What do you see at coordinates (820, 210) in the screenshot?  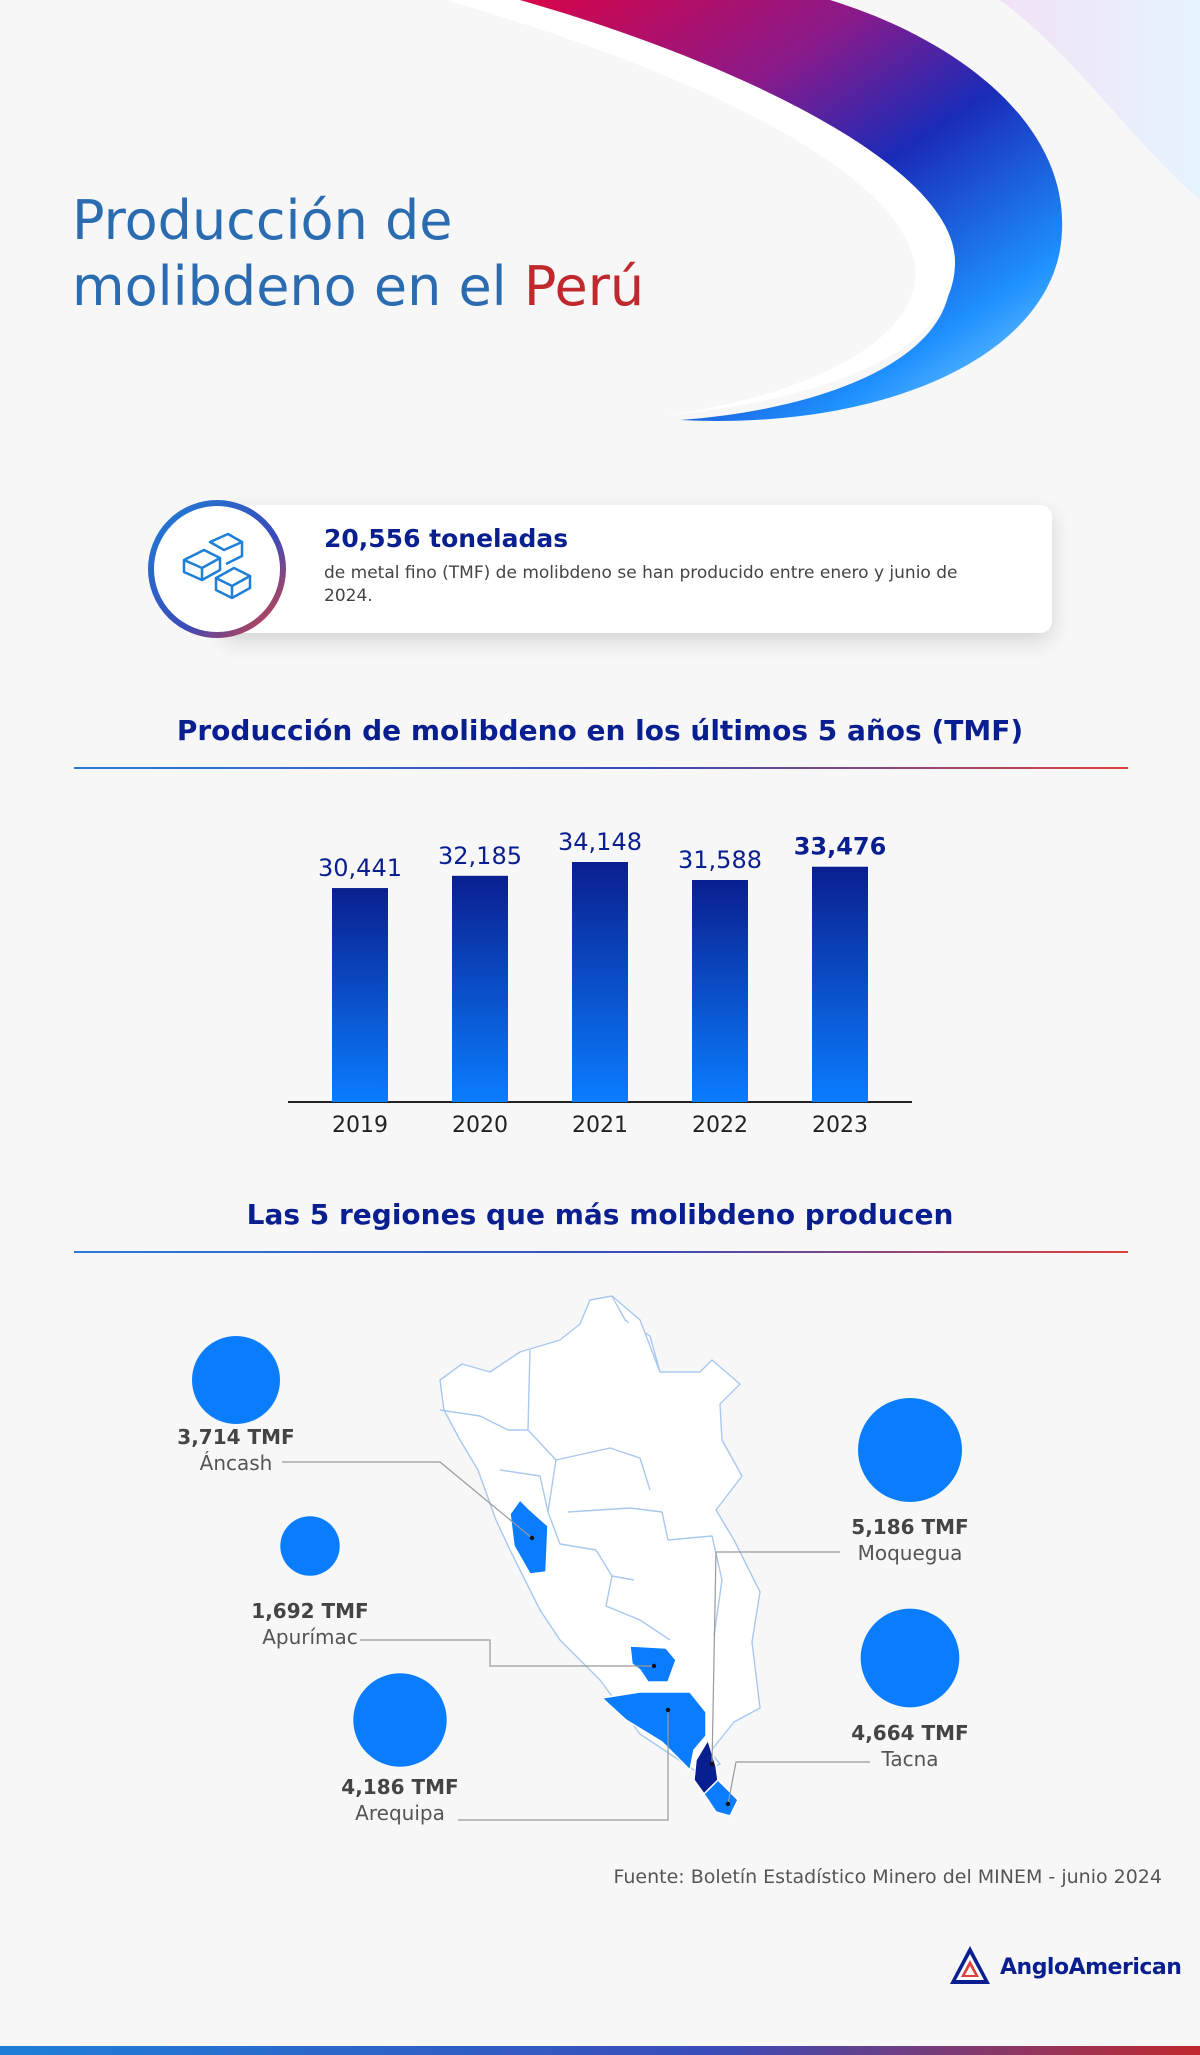 I see `header-swoosh` at bounding box center [820, 210].